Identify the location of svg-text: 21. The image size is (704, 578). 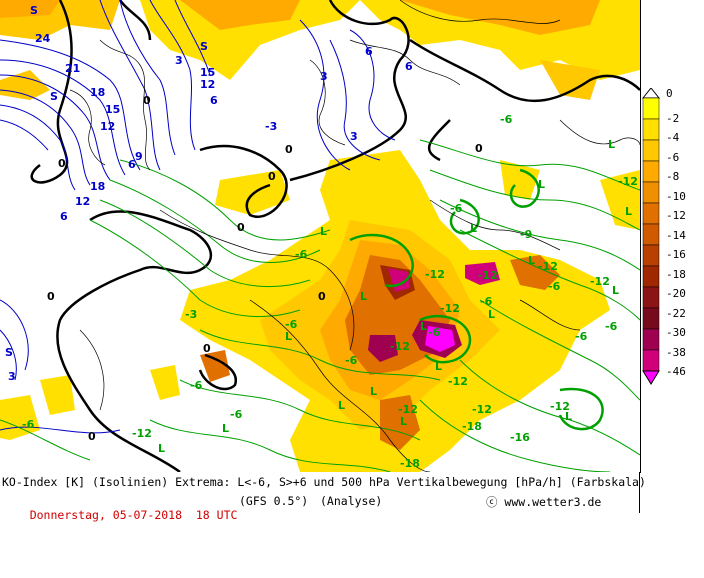
(72, 68).